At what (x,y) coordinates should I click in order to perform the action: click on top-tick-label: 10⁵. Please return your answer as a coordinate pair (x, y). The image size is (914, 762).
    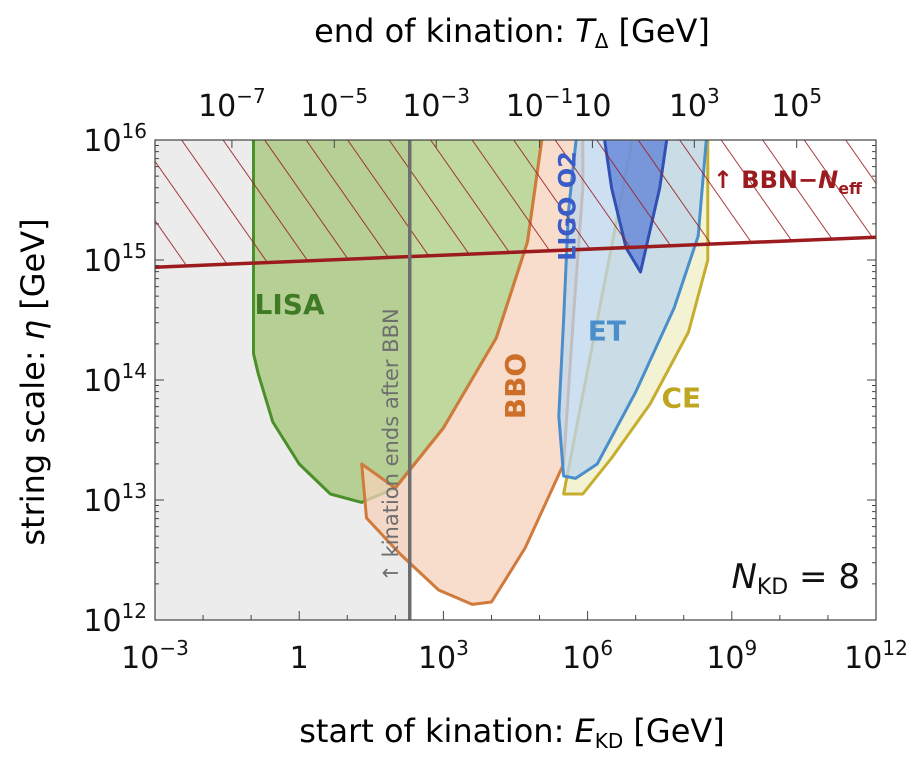
    Looking at the image, I should click on (796, 104).